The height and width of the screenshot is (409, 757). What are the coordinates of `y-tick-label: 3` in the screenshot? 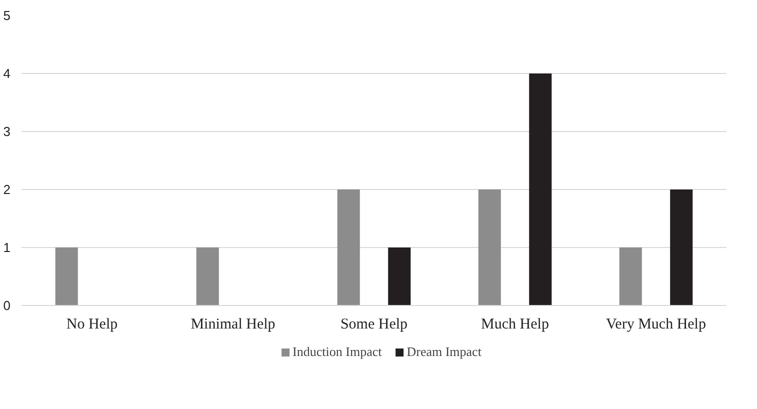 It's located at (7, 131).